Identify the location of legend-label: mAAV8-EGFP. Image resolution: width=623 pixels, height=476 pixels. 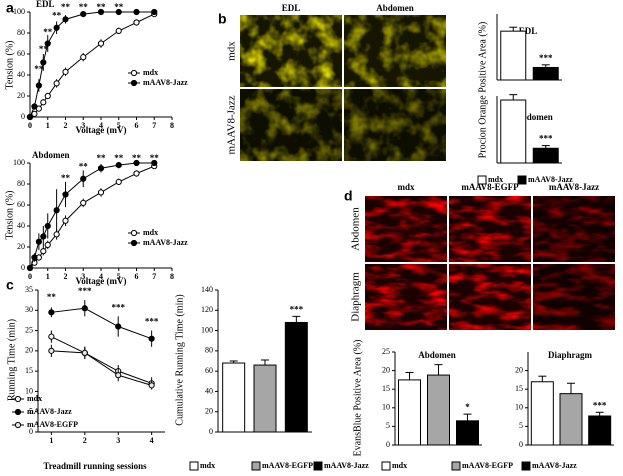
(287, 465).